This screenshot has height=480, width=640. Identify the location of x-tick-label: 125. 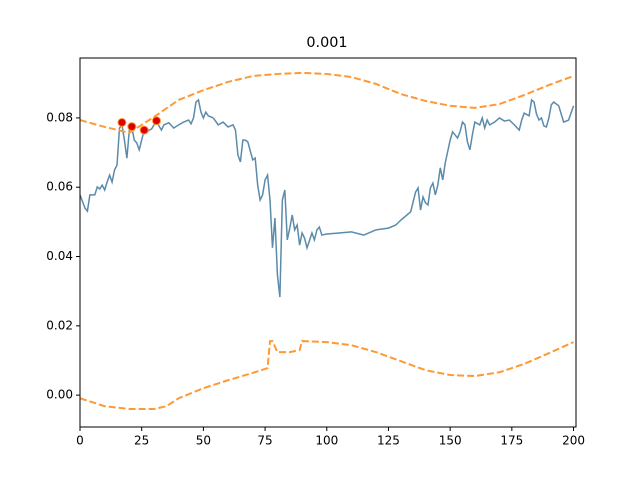
(388, 441).